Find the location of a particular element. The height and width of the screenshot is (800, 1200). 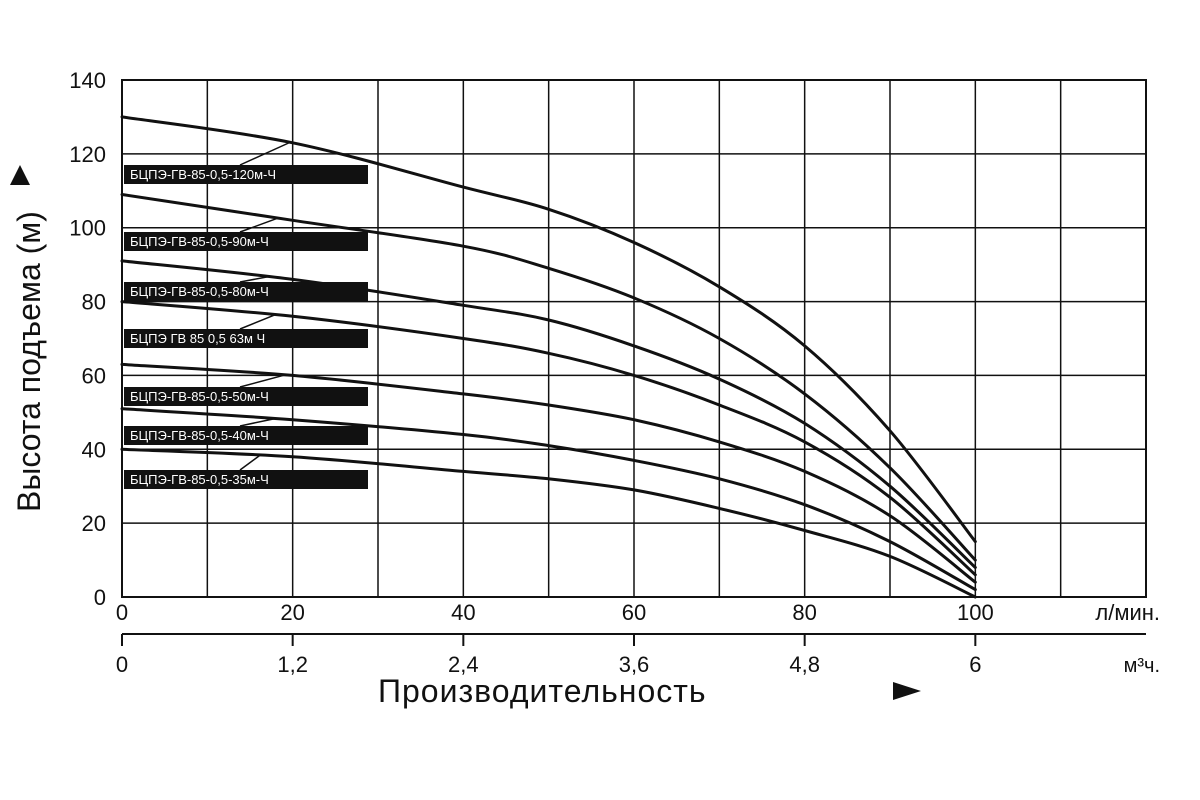

series-label: БЦПЭ-ГВ-85-0,5-50м-Ч is located at coordinates (199, 396).